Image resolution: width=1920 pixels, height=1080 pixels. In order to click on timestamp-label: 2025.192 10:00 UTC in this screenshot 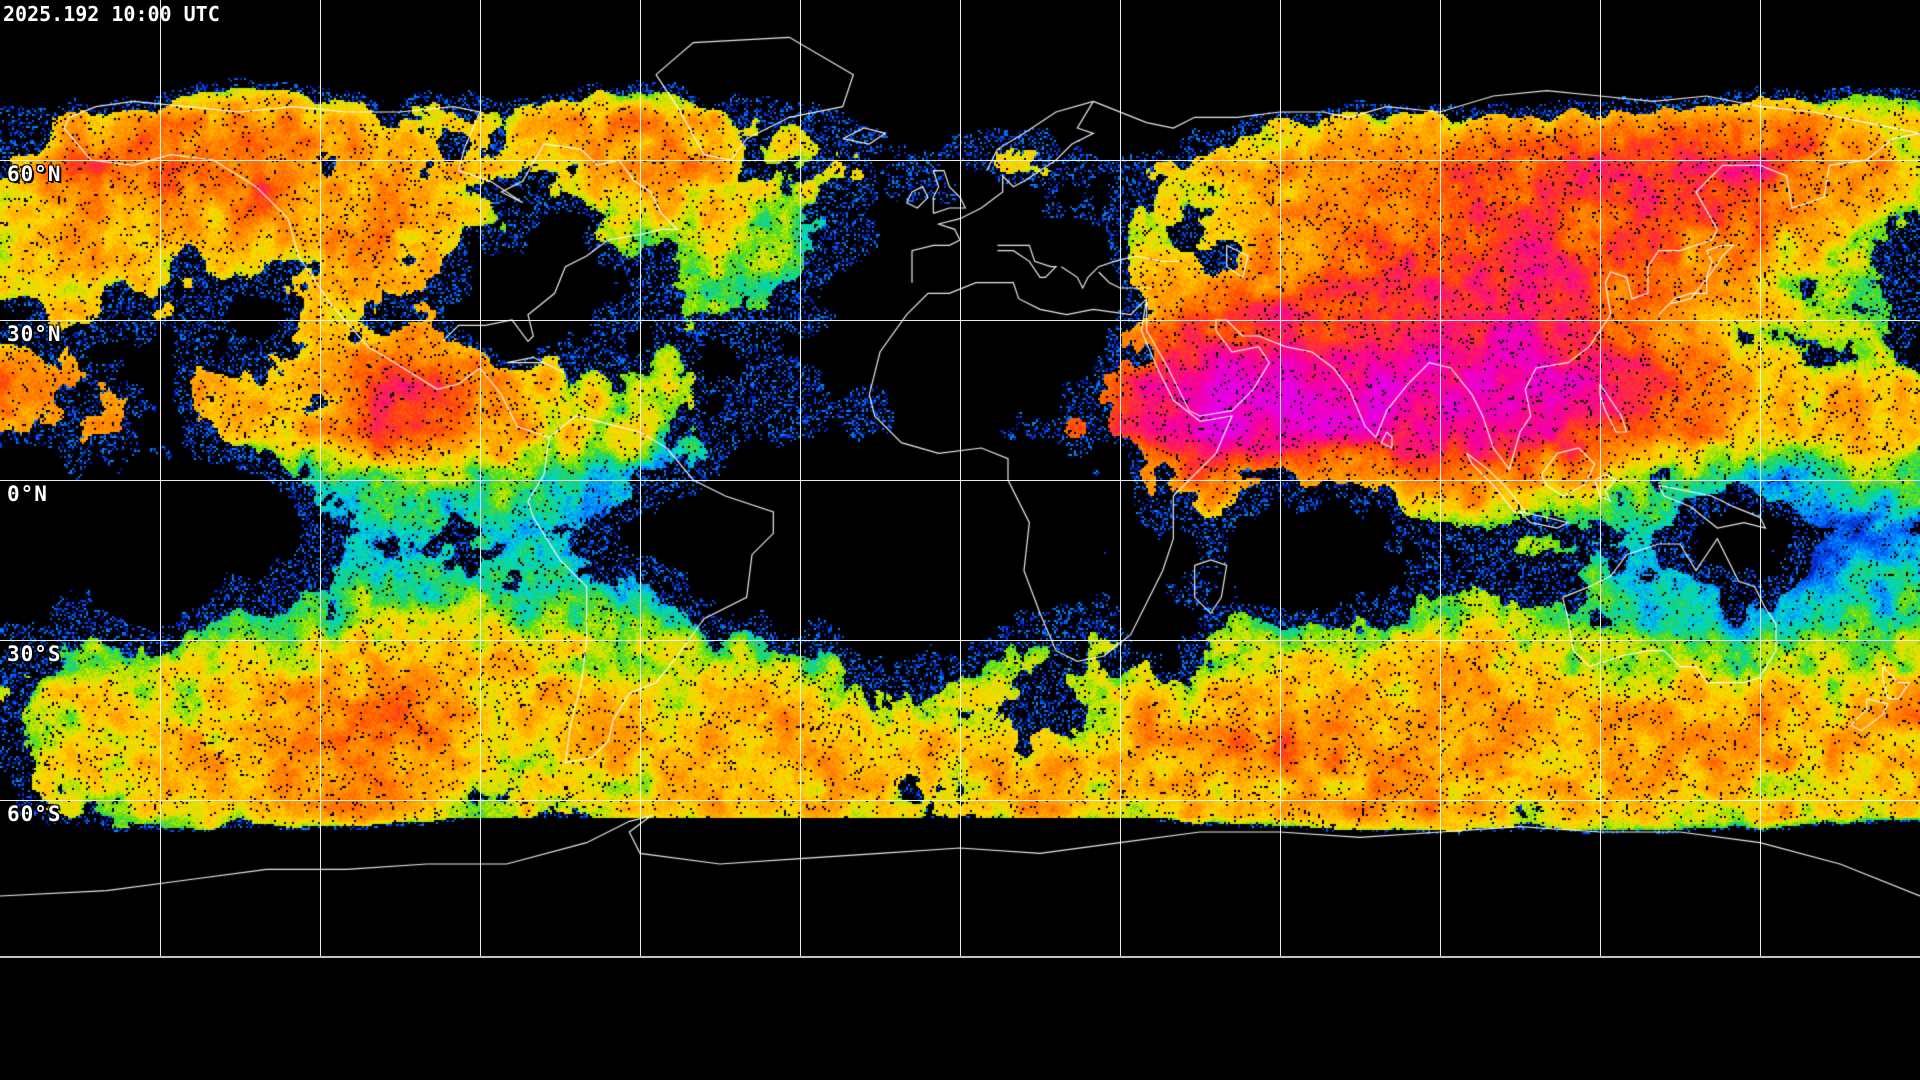, I will do `click(111, 14)`.